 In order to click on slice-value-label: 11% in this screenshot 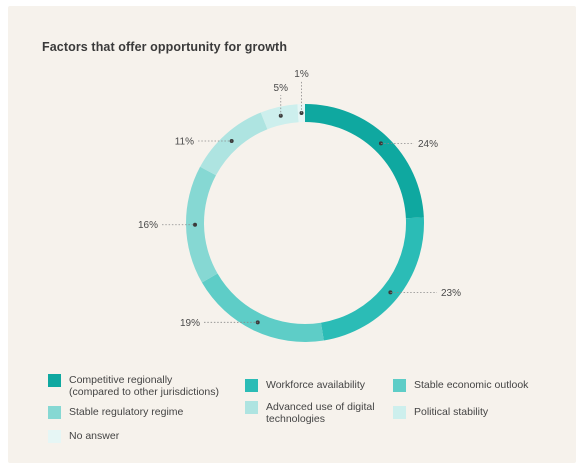, I will do `click(184, 142)`.